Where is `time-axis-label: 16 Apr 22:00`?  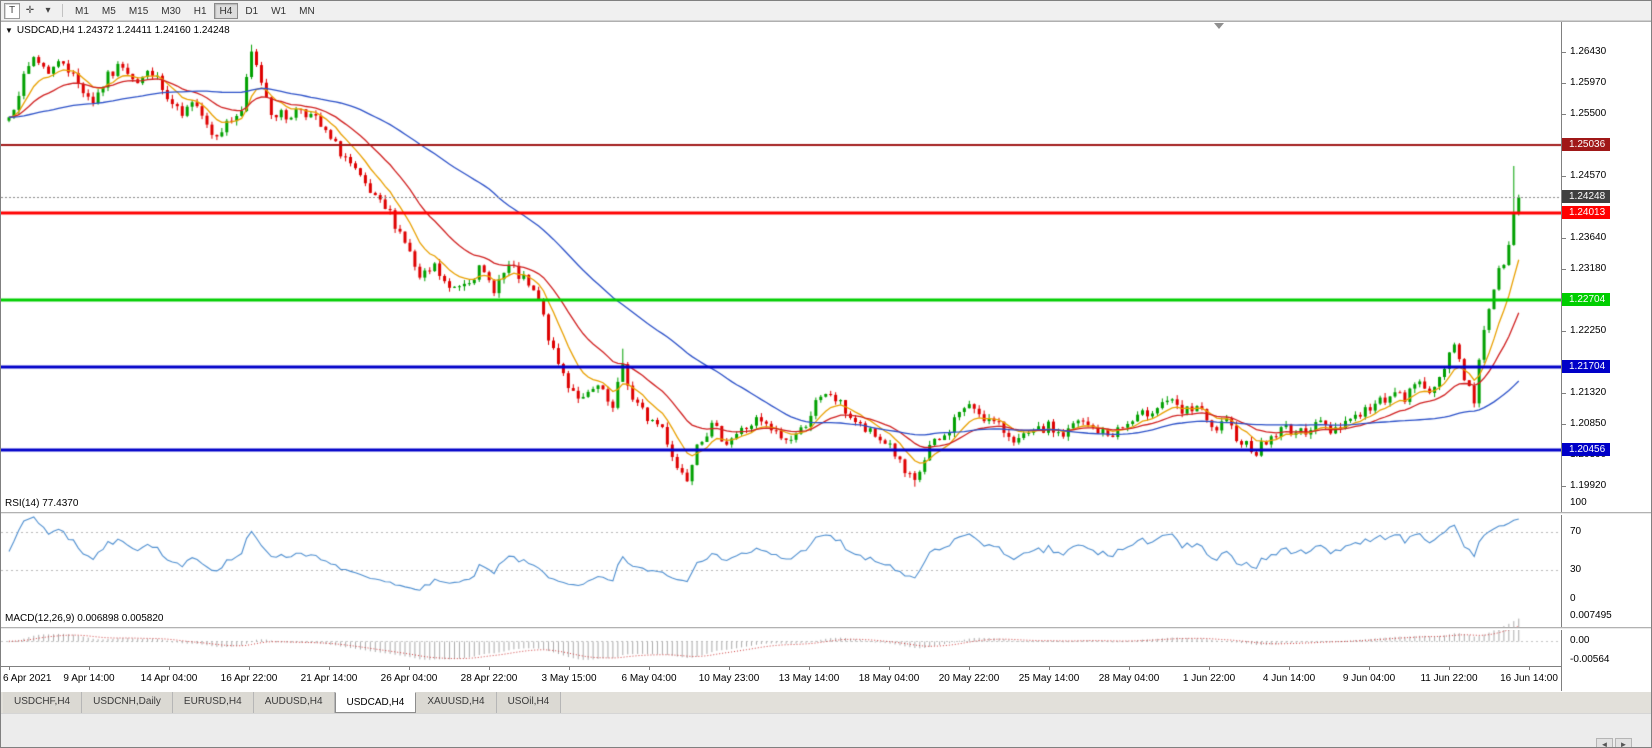 time-axis-label: 16 Apr 22:00 is located at coordinates (249, 678).